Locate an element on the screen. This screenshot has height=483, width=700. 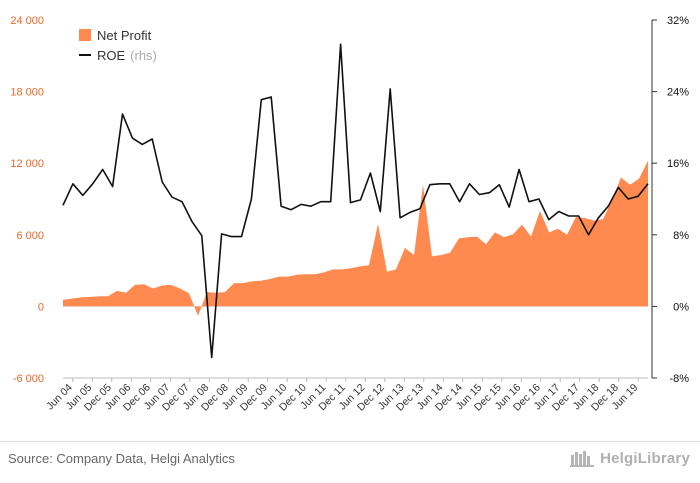
source-note: Source: Company Data, Helgi Analytics is located at coordinates (121, 458).